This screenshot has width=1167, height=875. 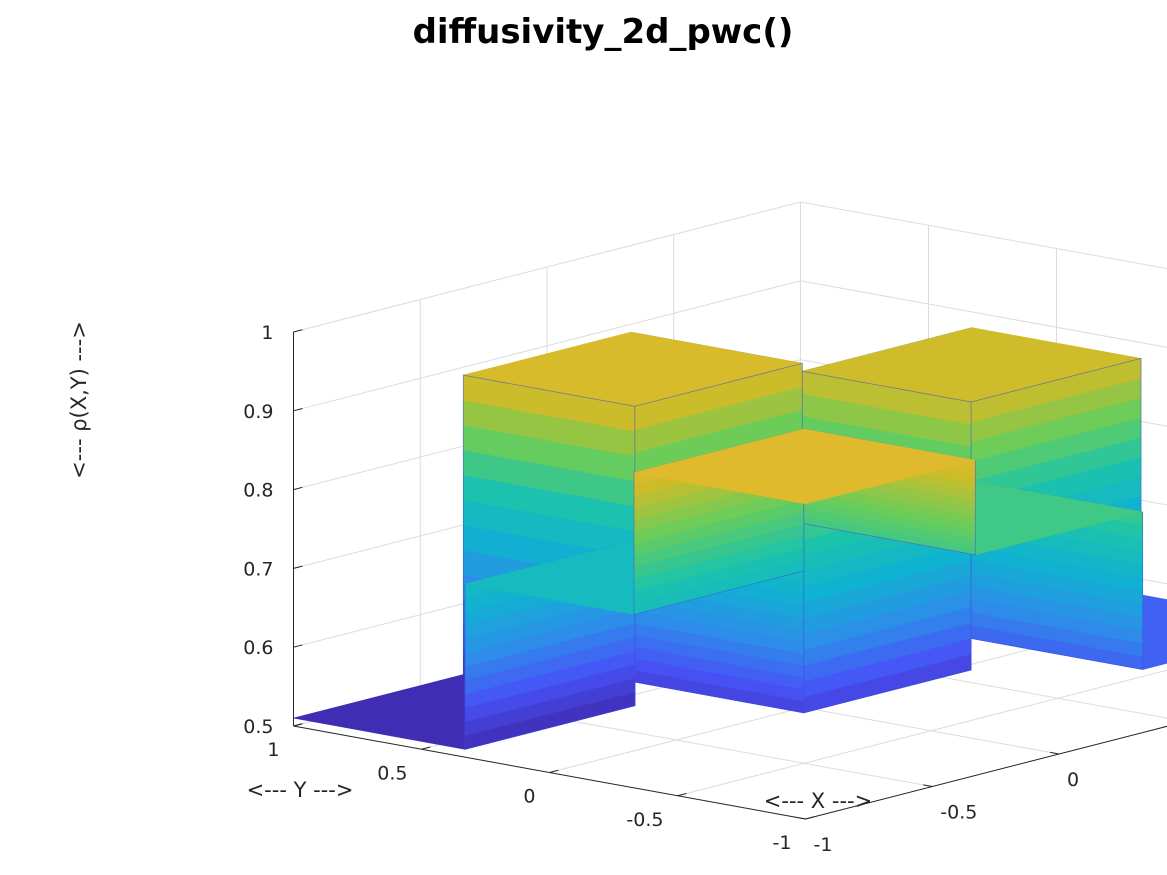 I want to click on y-tick-label: 0, so click(x=529, y=797).